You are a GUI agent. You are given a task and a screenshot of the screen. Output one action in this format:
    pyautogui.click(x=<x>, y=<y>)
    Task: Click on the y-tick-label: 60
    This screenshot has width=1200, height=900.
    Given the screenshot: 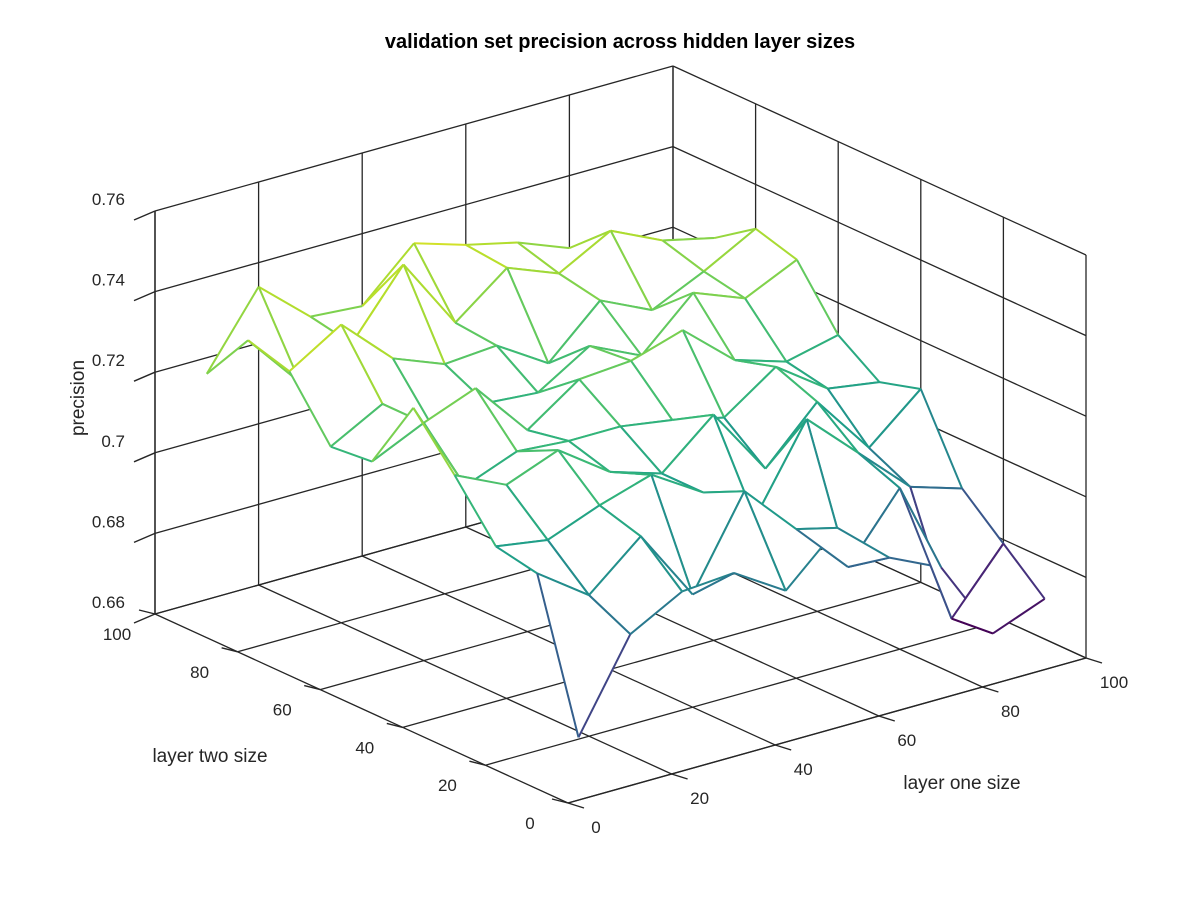 What is the action you would take?
    pyautogui.click(x=282, y=710)
    